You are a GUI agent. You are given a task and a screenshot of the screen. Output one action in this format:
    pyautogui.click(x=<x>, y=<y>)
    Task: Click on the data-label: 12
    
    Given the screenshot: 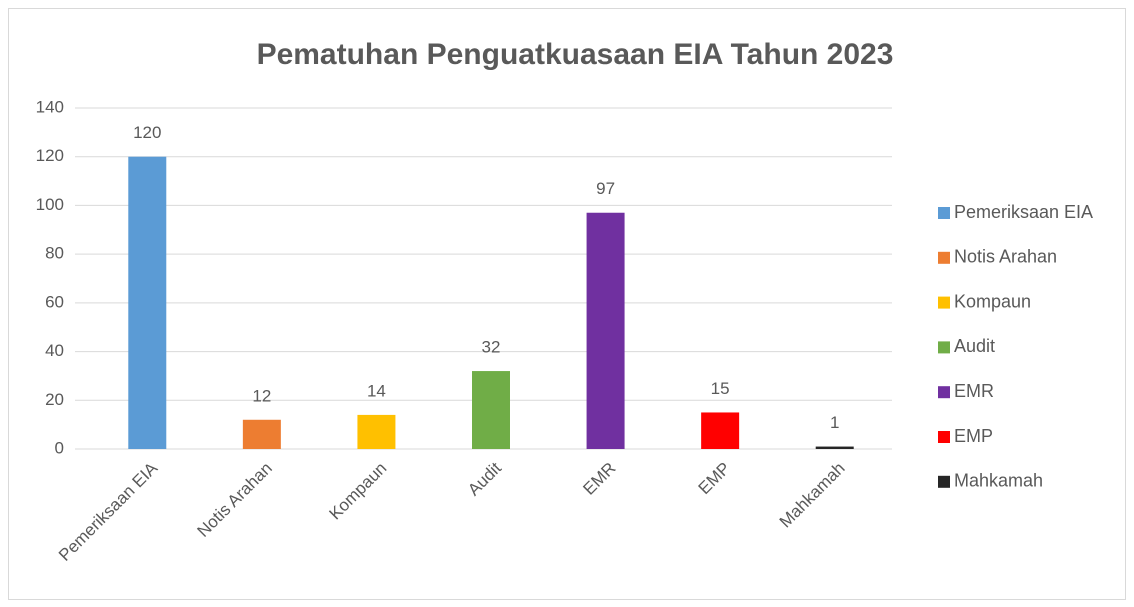 What is the action you would take?
    pyautogui.click(x=261, y=395)
    